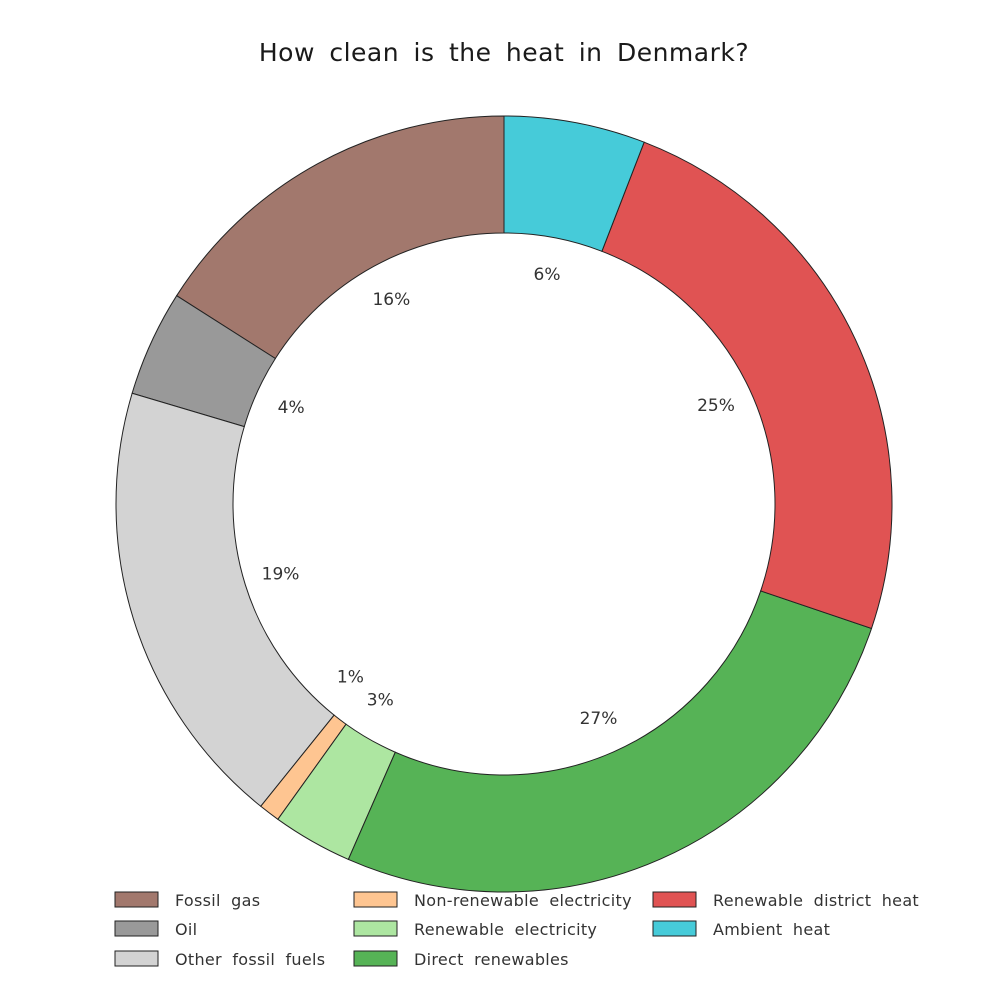 The image size is (1008, 1008). I want to click on legend-item-other-fossil-fuels: Other fossil fuels, so click(219, 959).